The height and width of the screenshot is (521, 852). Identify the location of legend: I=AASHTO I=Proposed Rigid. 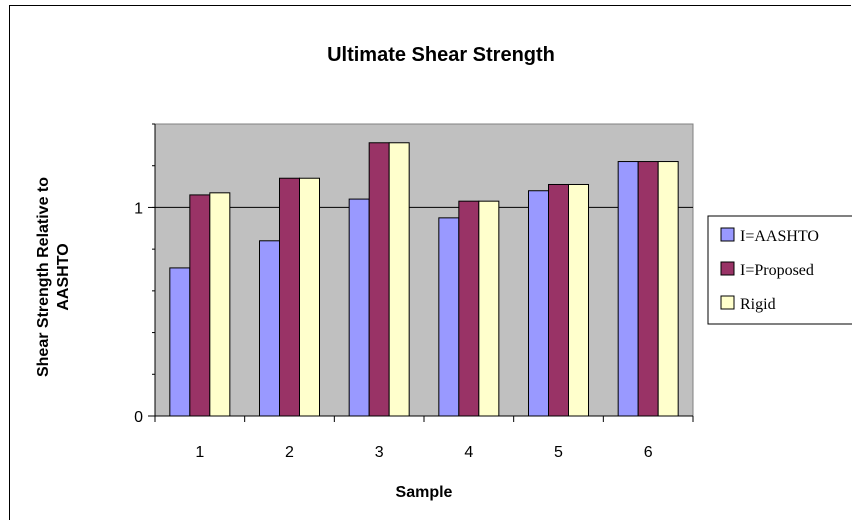
(779, 270).